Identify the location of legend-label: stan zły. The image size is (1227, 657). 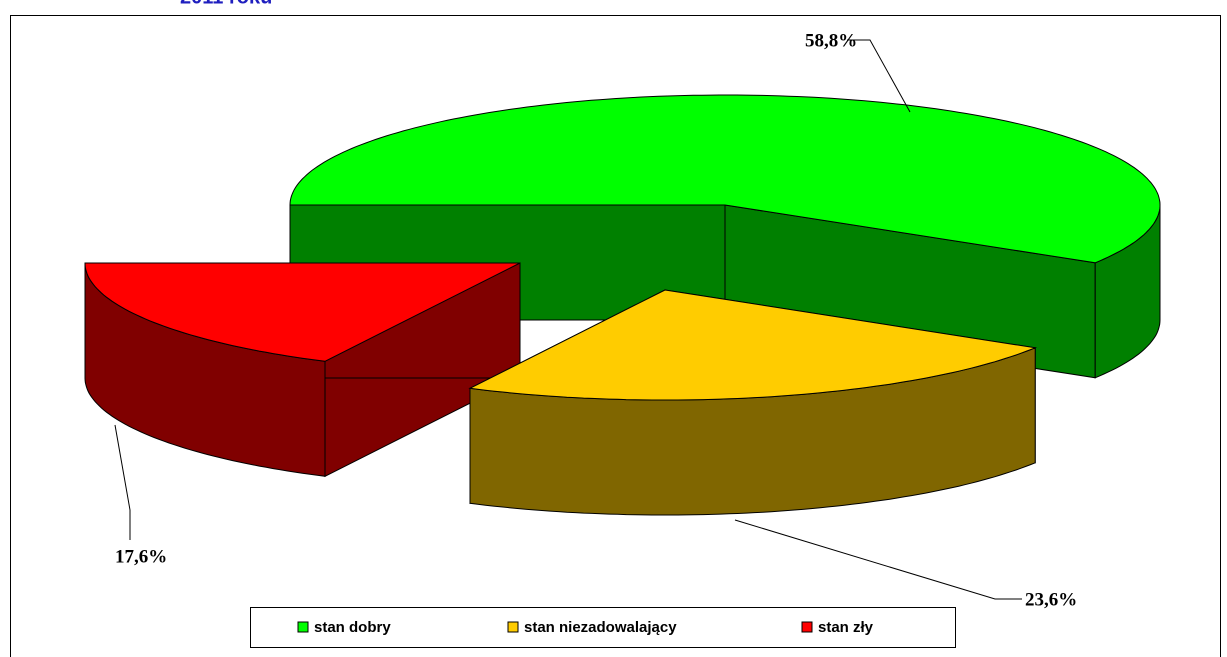
(846, 627).